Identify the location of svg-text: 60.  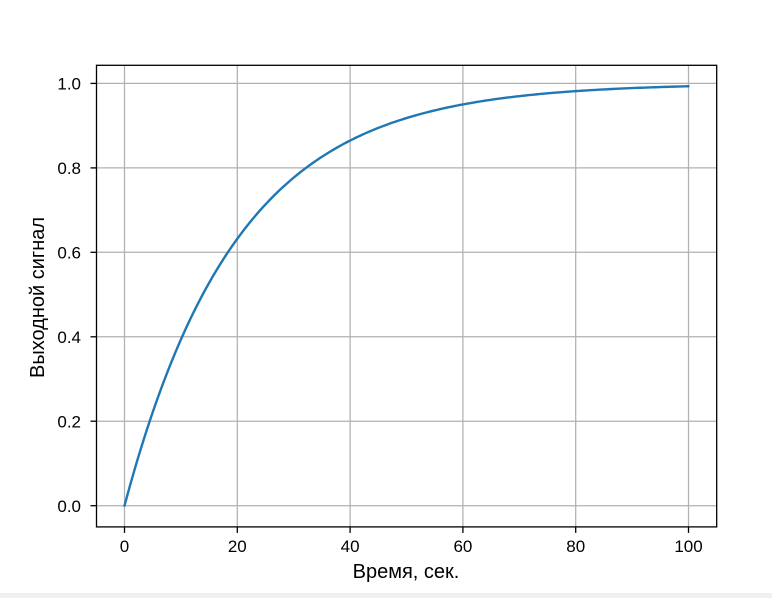
(462, 546).